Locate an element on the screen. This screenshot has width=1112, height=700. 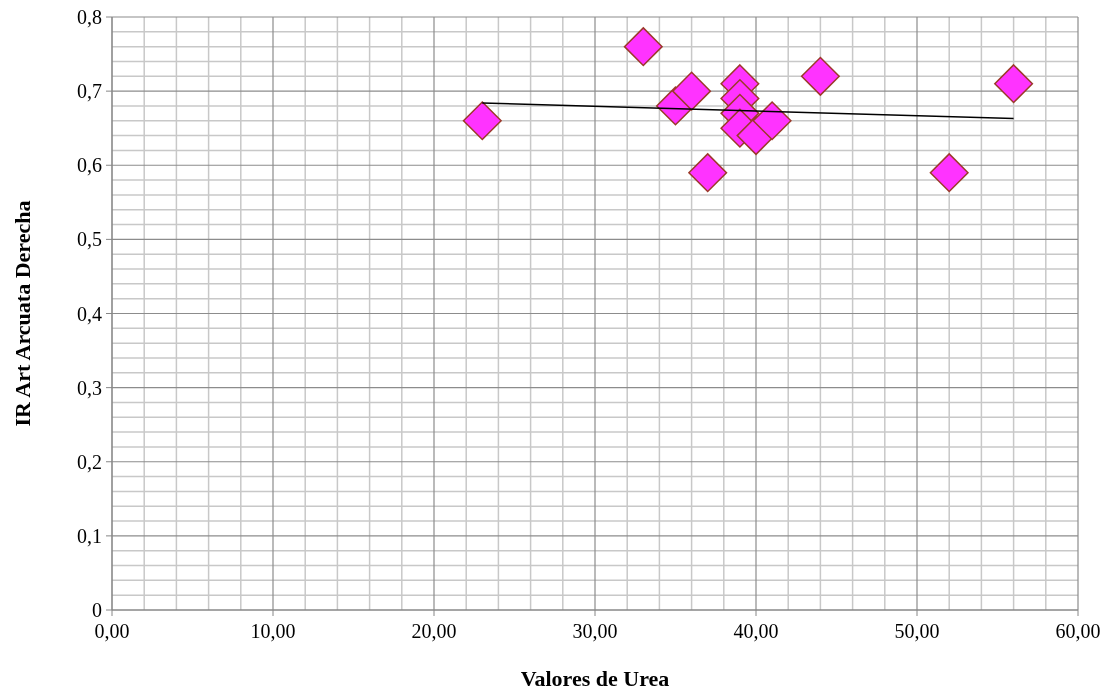
x-tick-label: 0,00 is located at coordinates (112, 631).